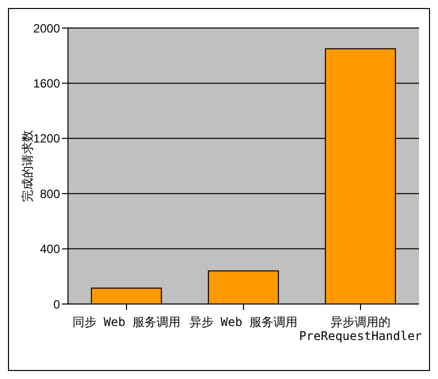 This screenshot has height=379, width=438. Describe the element at coordinates (46, 139) in the screenshot. I see `y-tick-label: 1200` at that location.